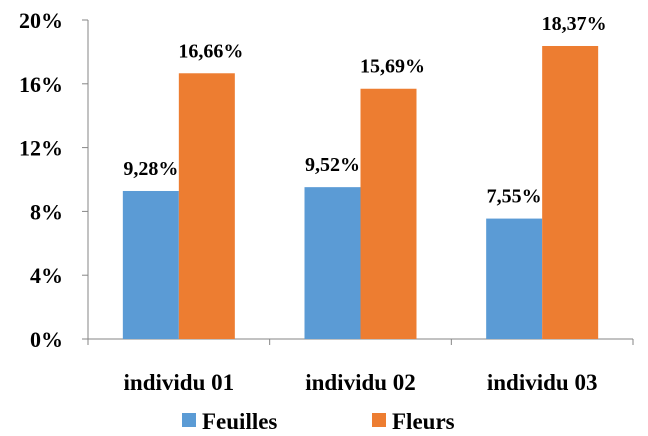 The width and height of the screenshot is (648, 436). What do you see at coordinates (54, 180) in the screenshot?
I see `y-axis: 0% 4% 8% 12% 16% 20%` at bounding box center [54, 180].